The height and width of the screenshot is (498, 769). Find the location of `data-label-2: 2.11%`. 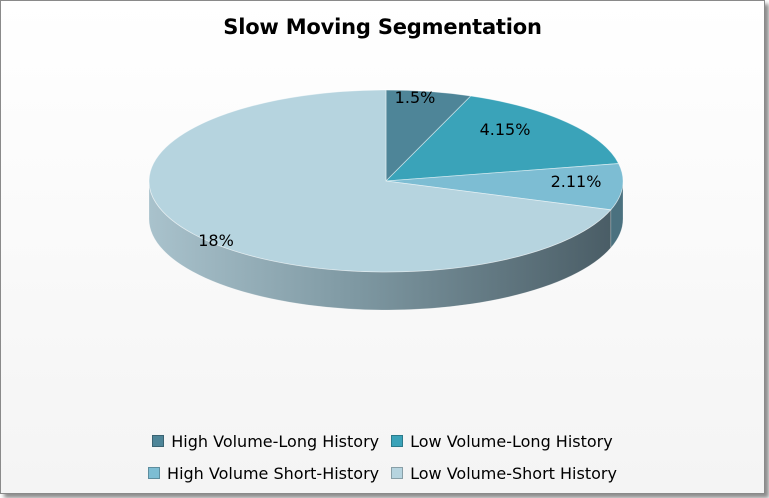

data-label-2: 2.11% is located at coordinates (576, 181).